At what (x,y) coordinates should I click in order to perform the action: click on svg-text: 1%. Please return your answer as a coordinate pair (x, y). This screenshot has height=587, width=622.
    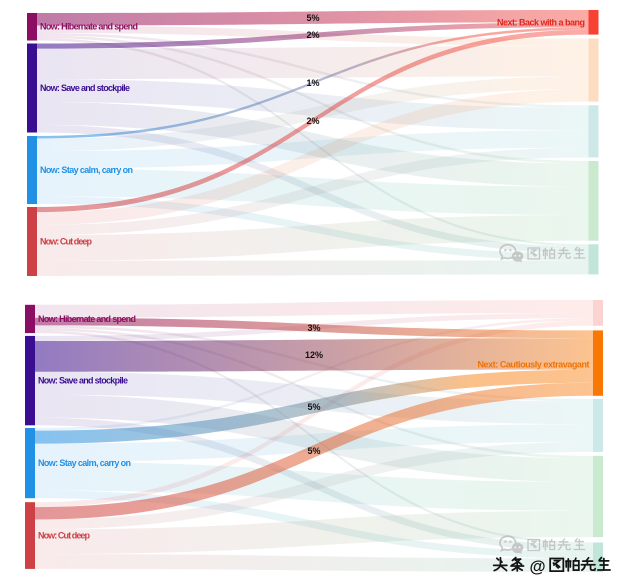
    Looking at the image, I should click on (312, 83).